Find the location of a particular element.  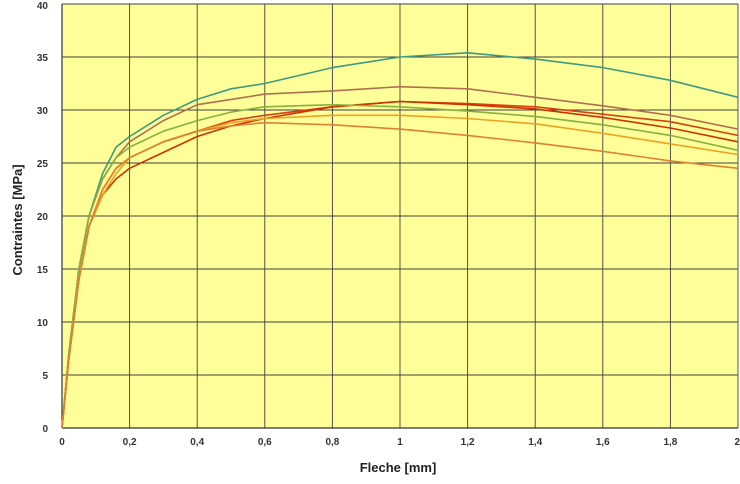

x-tick-label: 1 is located at coordinates (400, 442).